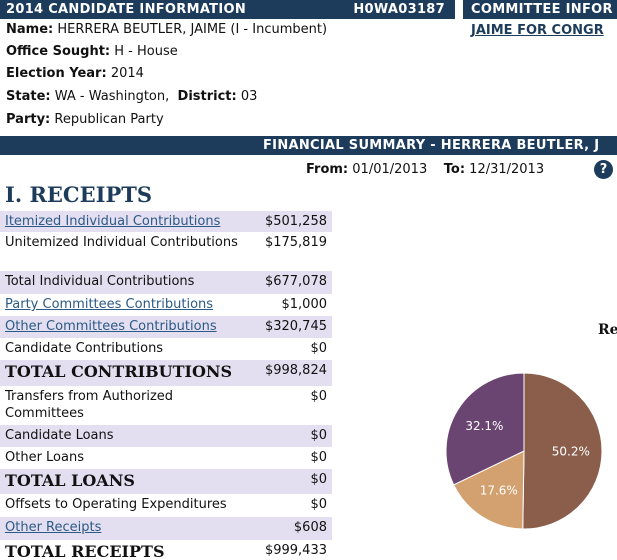 Image resolution: width=617 pixels, height=560 pixels. What do you see at coordinates (79, 194) in the screenshot?
I see `section-title: I. RECEIPTS` at bounding box center [79, 194].